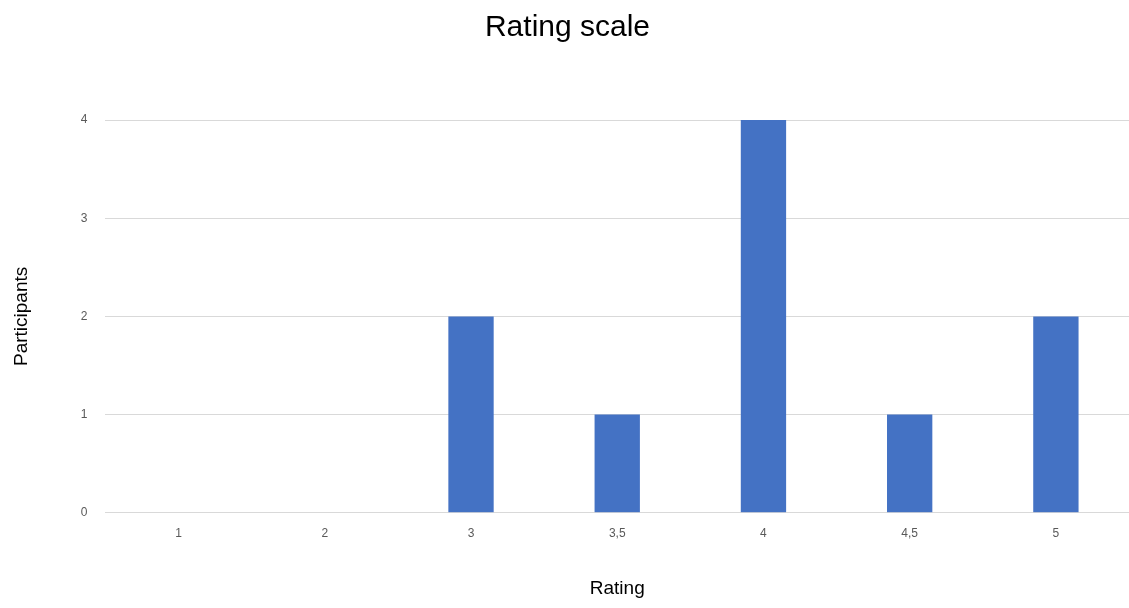  Describe the element at coordinates (471, 533) in the screenshot. I see `x-tick-label: 3` at that location.